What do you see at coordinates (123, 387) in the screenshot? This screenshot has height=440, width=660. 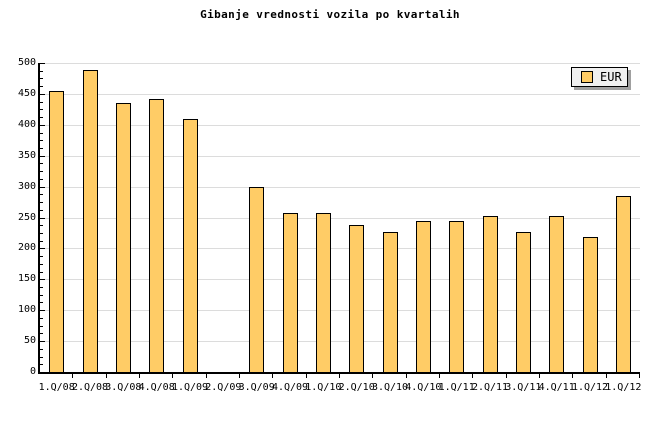 I see `x-tick-label: 3.Q/08` at bounding box center [123, 387].